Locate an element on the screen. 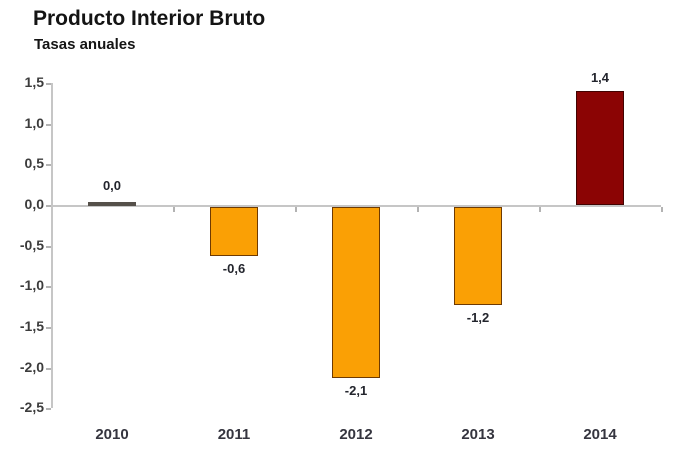 Image resolution: width=680 pixels, height=459 pixels. bar-value-label: 0,0 is located at coordinates (112, 185).